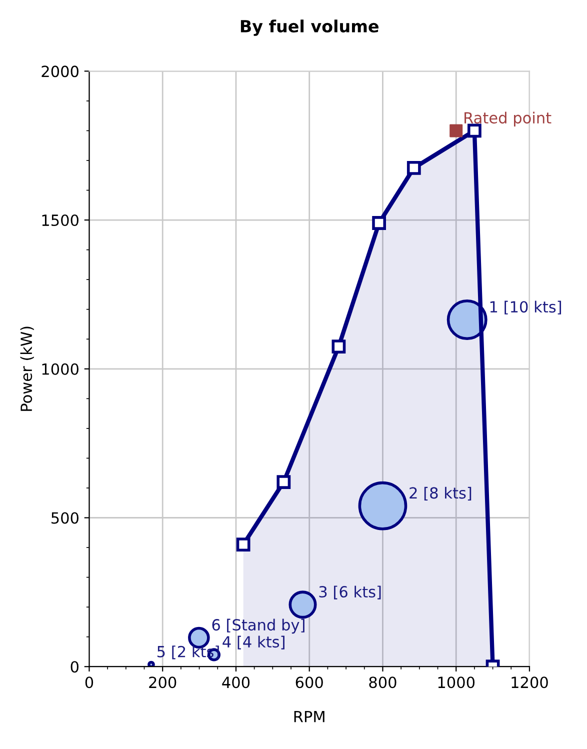  Describe the element at coordinates (27, 368) in the screenshot. I see `y-axis-title: Power (kW)` at that location.